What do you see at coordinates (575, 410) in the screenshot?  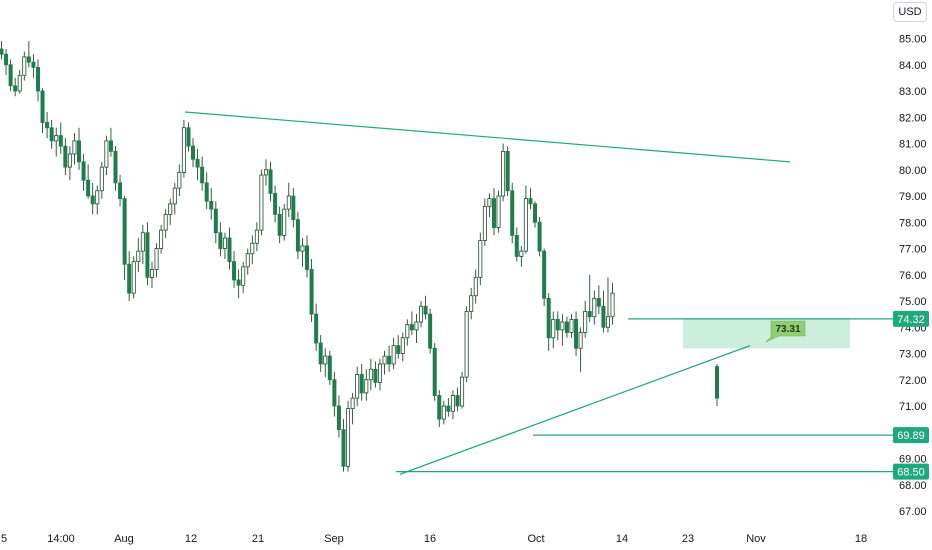 I see `trendline` at bounding box center [575, 410].